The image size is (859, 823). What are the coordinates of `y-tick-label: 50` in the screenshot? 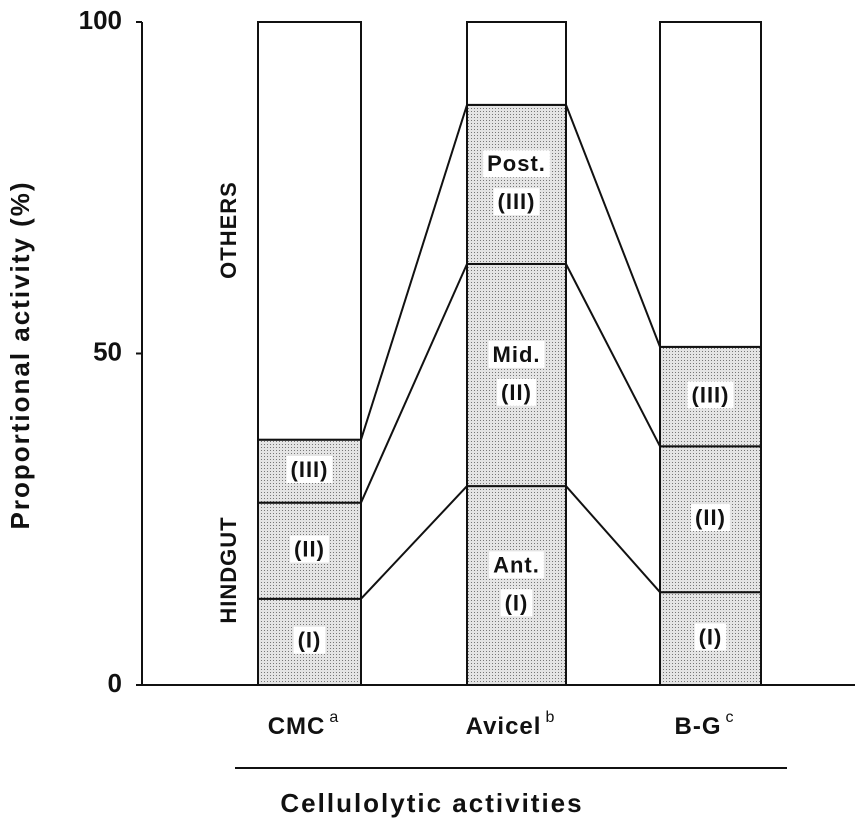 It's located at (107, 351).